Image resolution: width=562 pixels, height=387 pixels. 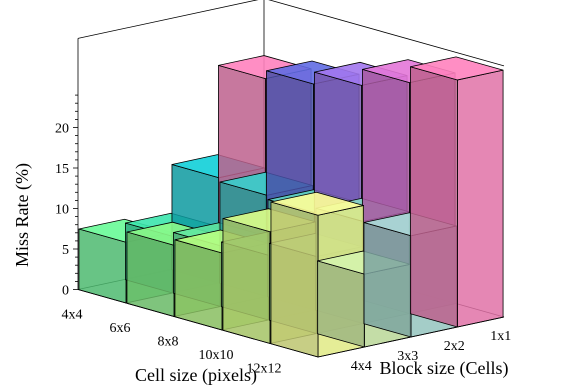 I want to click on cell-size-tick-4x4: 4x4, so click(x=72, y=314).